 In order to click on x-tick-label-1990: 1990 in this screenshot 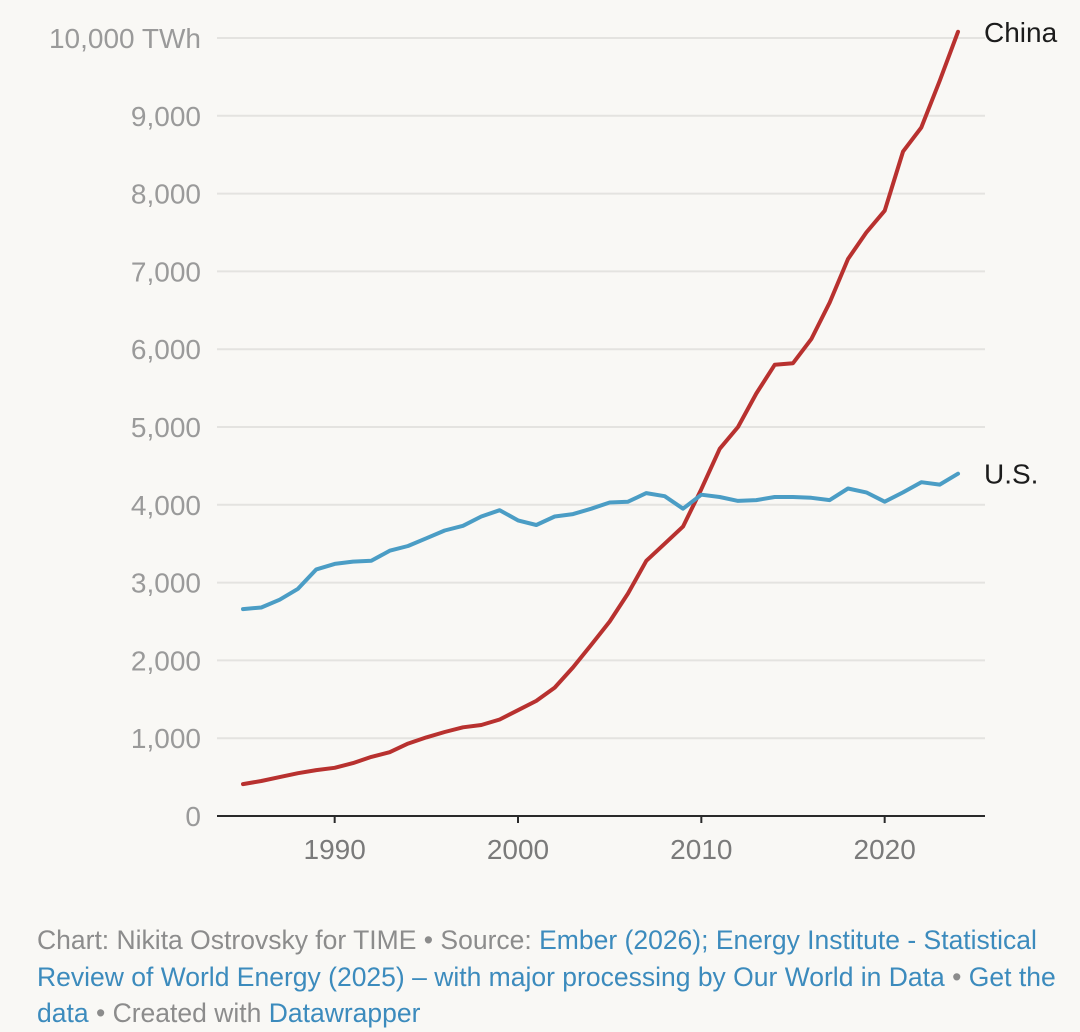, I will do `click(335, 849)`.